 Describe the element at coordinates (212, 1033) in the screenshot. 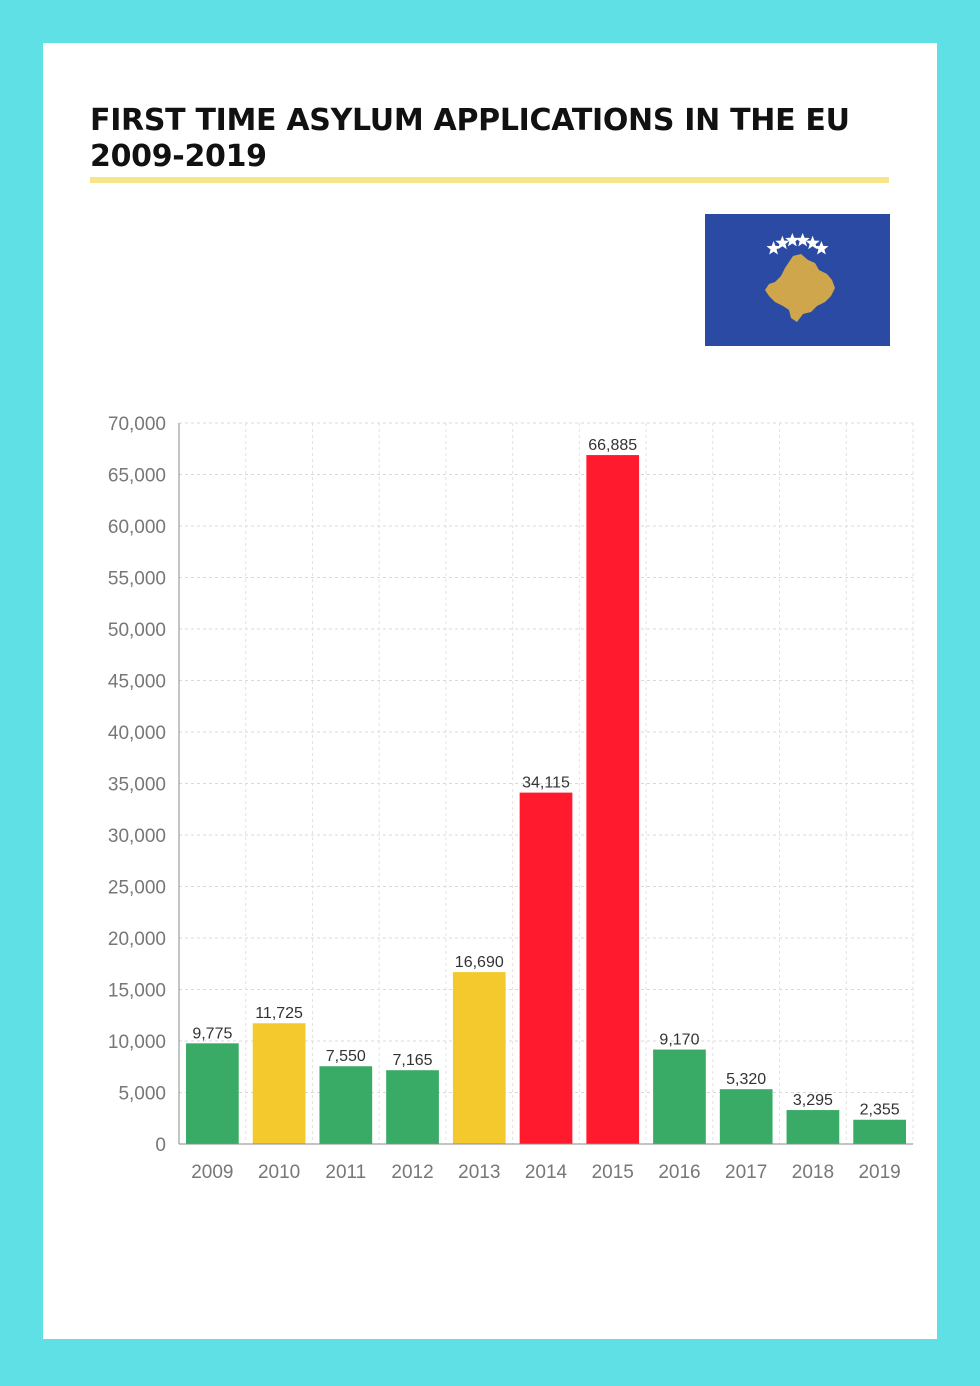

I see `value-label-2009: 9,775` at that location.